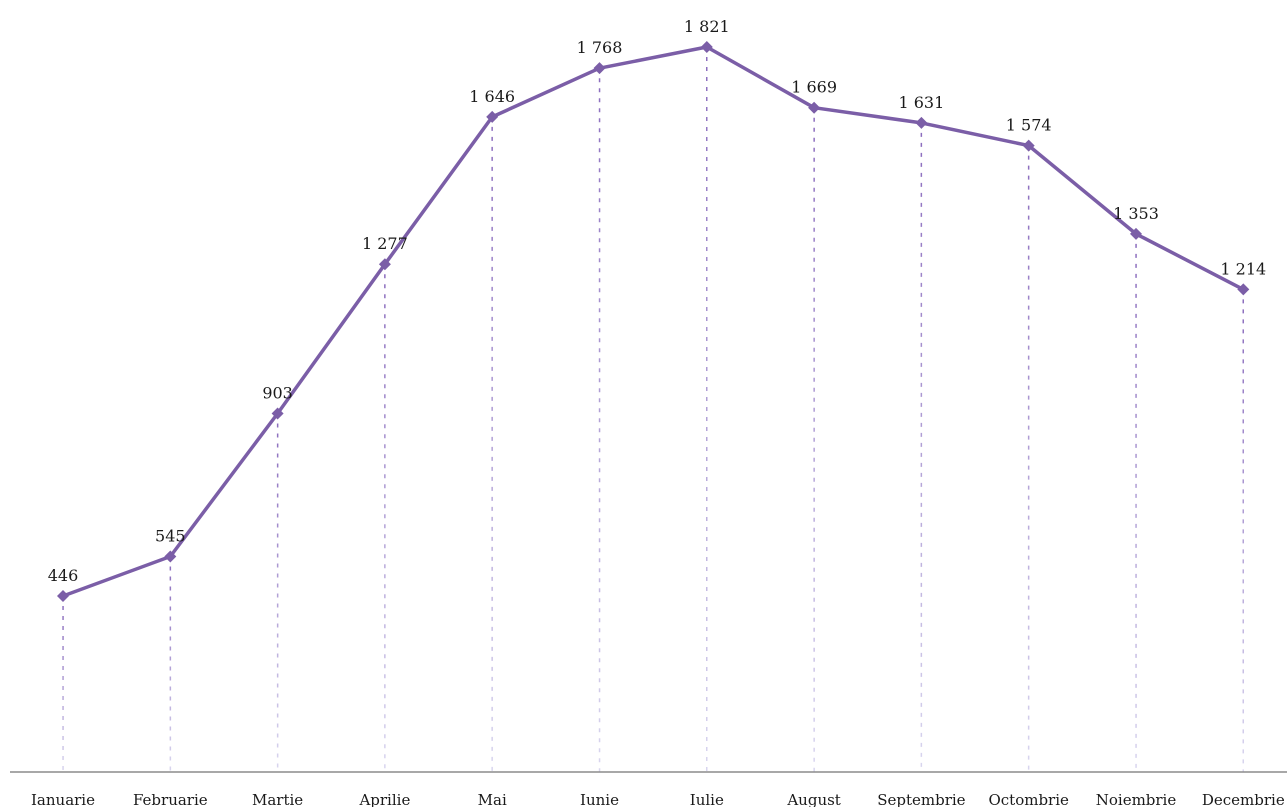 The width and height of the screenshot is (1287, 811). I want to click on data-label: 1 574, so click(1029, 125).